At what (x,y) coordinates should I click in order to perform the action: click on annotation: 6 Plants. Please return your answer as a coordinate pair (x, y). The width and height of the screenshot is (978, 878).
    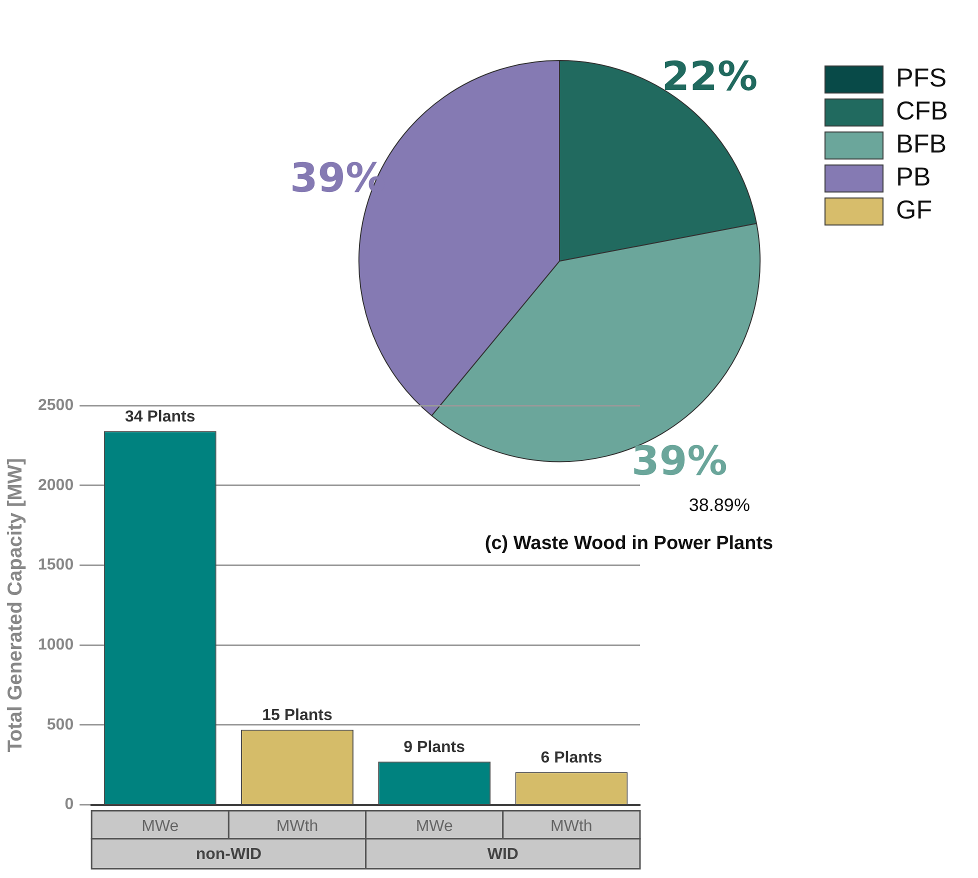
    Looking at the image, I should click on (571, 757).